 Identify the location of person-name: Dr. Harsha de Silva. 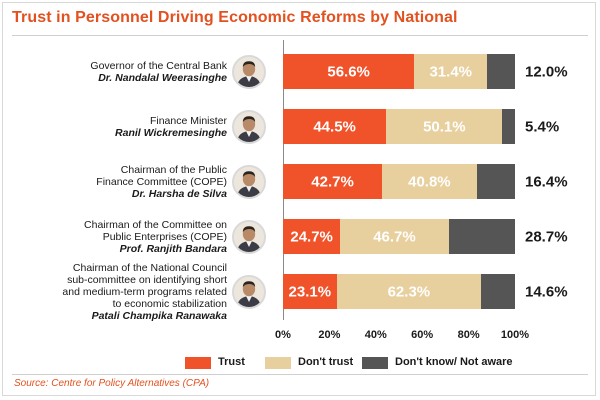
(179, 193).